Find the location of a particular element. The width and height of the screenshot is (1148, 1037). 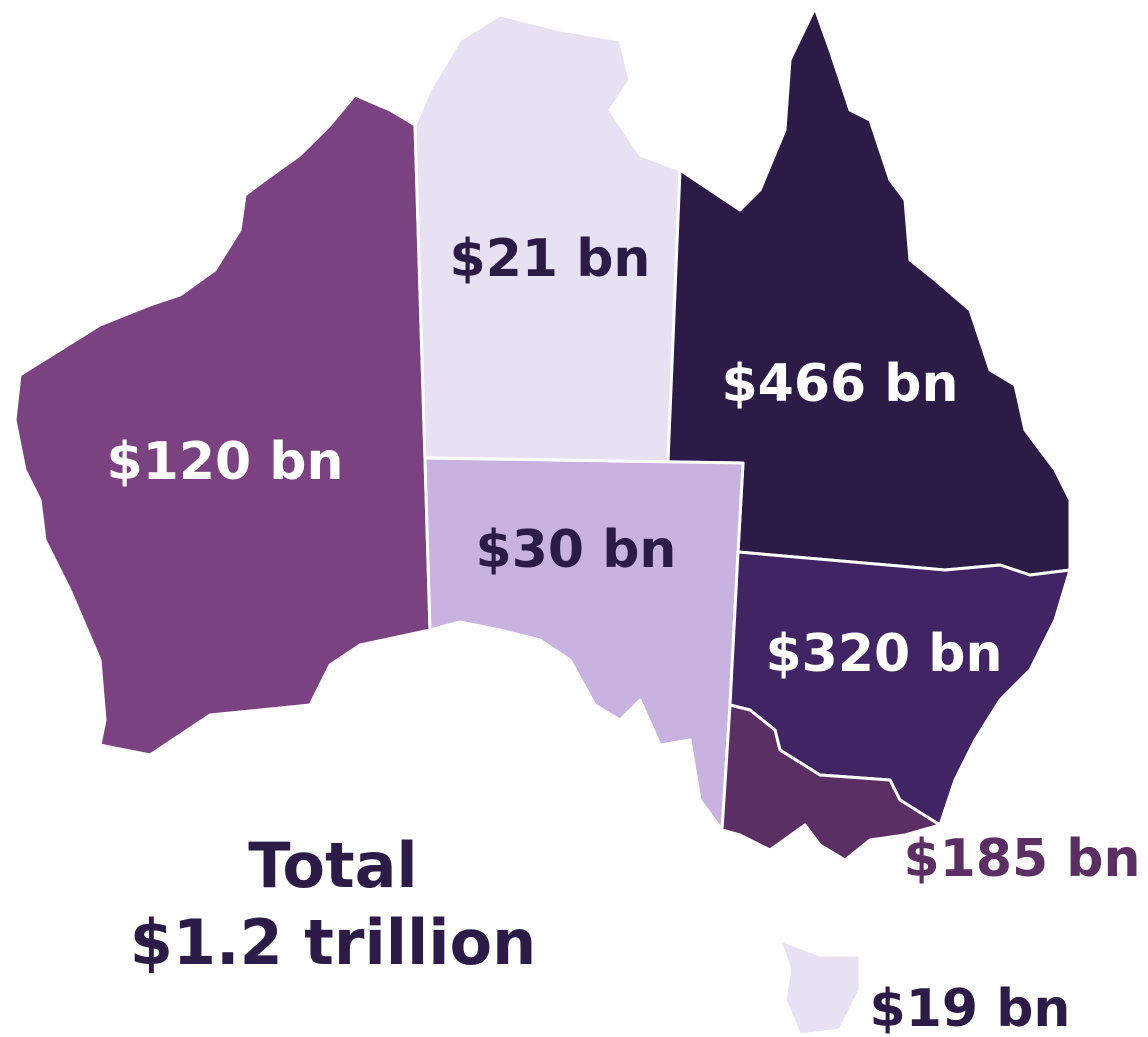

region-label: $120 bn is located at coordinates (224, 462).